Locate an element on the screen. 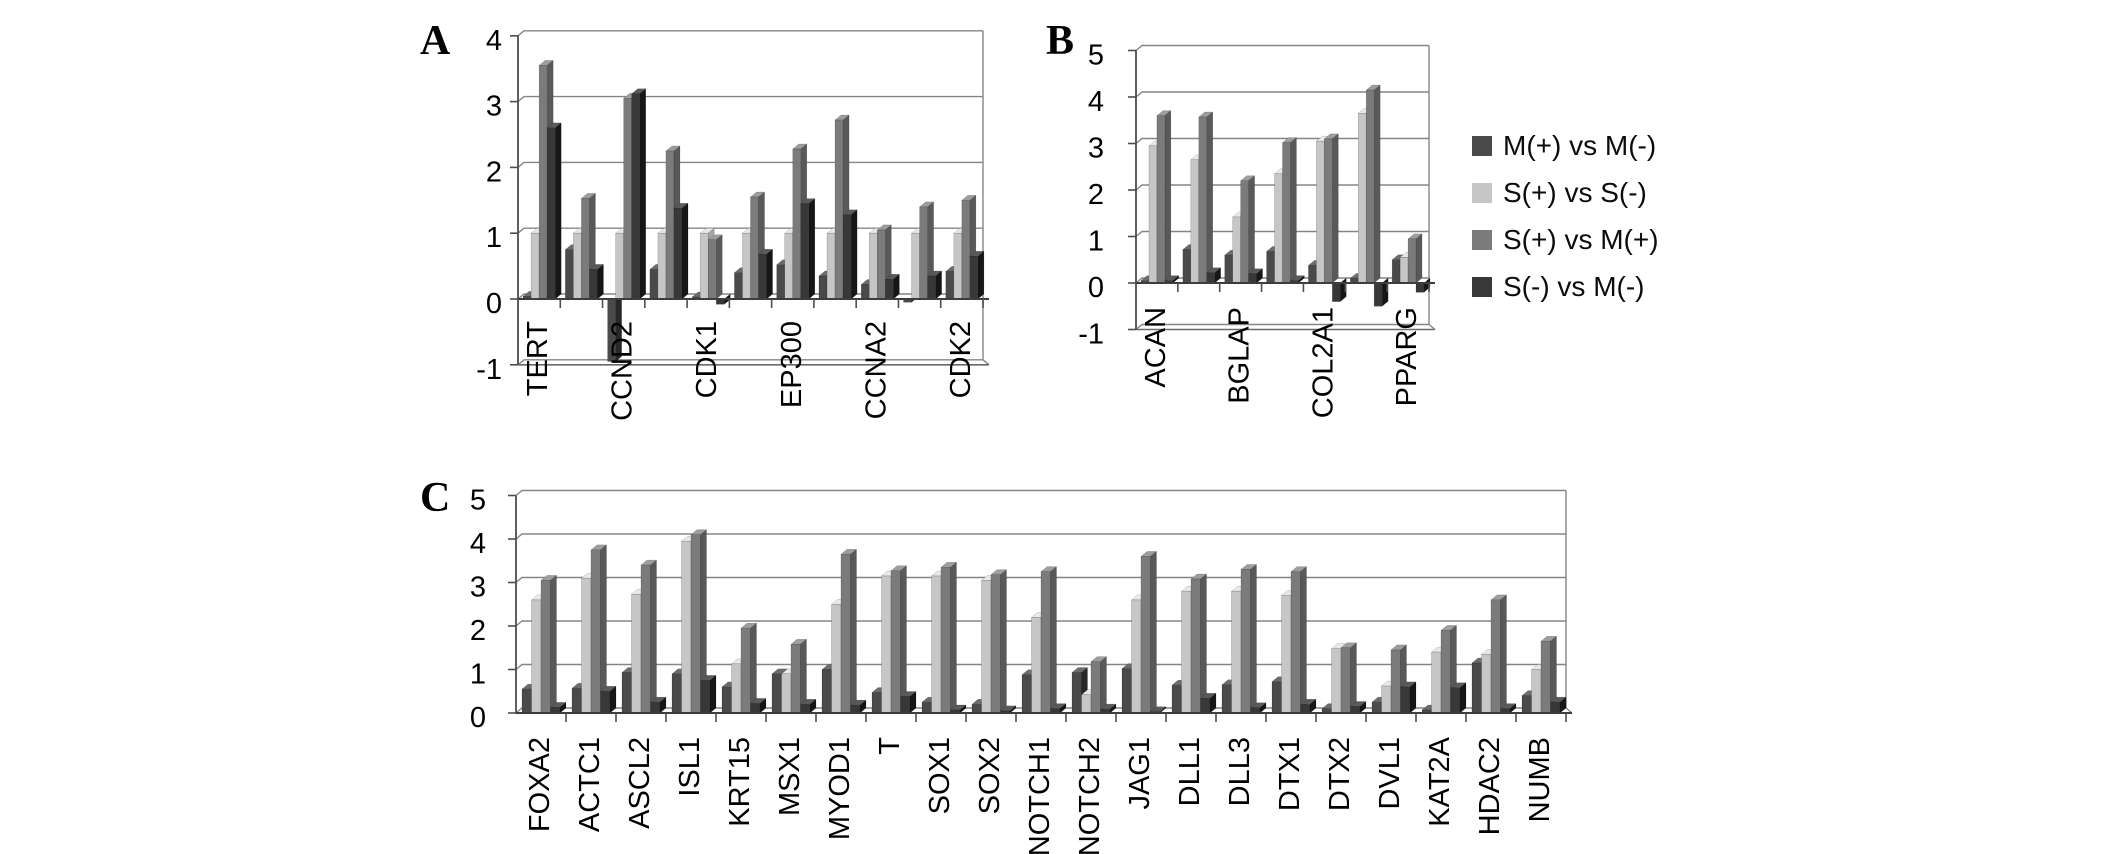 This screenshot has height=854, width=2126. category-label-DVL1: DVL1 is located at coordinates (1390, 773).